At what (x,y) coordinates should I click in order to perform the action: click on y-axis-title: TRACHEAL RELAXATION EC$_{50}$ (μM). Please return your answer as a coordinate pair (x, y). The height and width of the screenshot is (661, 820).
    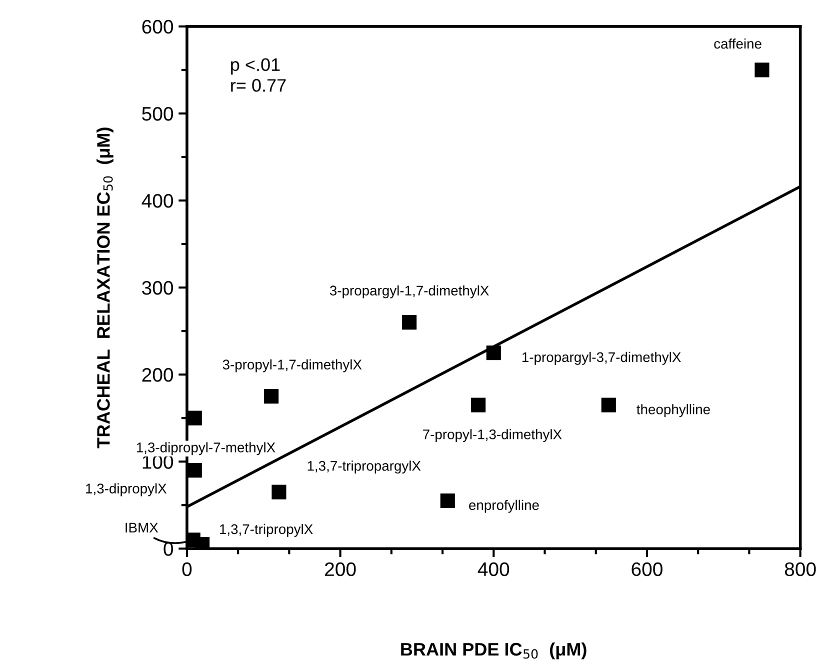
    Looking at the image, I should click on (105, 288).